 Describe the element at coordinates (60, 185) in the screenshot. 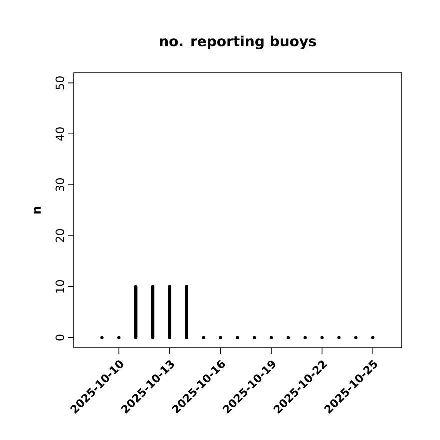

I see `y-tick-label: 30` at that location.